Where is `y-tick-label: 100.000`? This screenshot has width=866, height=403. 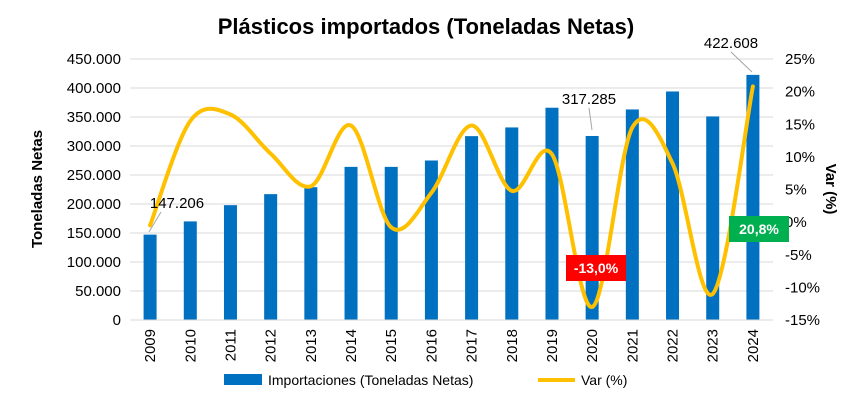
y-tick-label: 100.000 is located at coordinates (94, 262).